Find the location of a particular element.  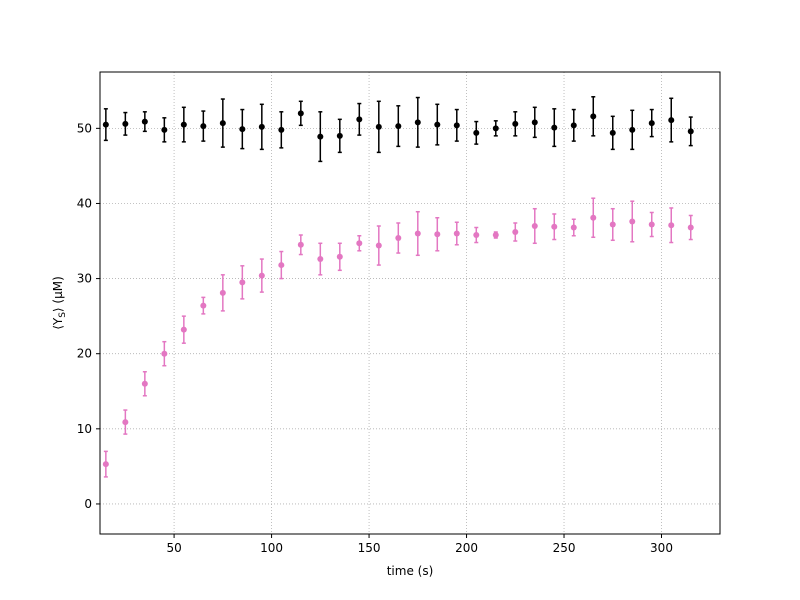

y-tick-label: 50 is located at coordinates (84, 128).